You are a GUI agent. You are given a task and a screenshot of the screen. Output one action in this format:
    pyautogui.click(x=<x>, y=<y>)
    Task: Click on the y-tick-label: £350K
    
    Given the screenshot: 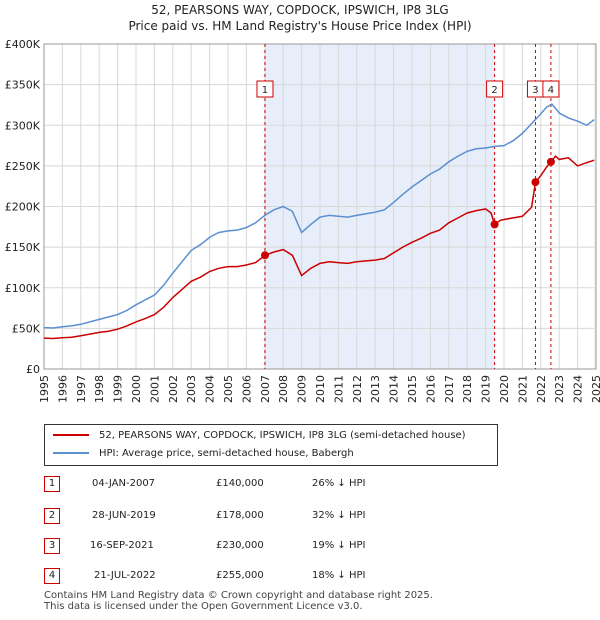 What is the action you would take?
    pyautogui.click(x=23, y=85)
    